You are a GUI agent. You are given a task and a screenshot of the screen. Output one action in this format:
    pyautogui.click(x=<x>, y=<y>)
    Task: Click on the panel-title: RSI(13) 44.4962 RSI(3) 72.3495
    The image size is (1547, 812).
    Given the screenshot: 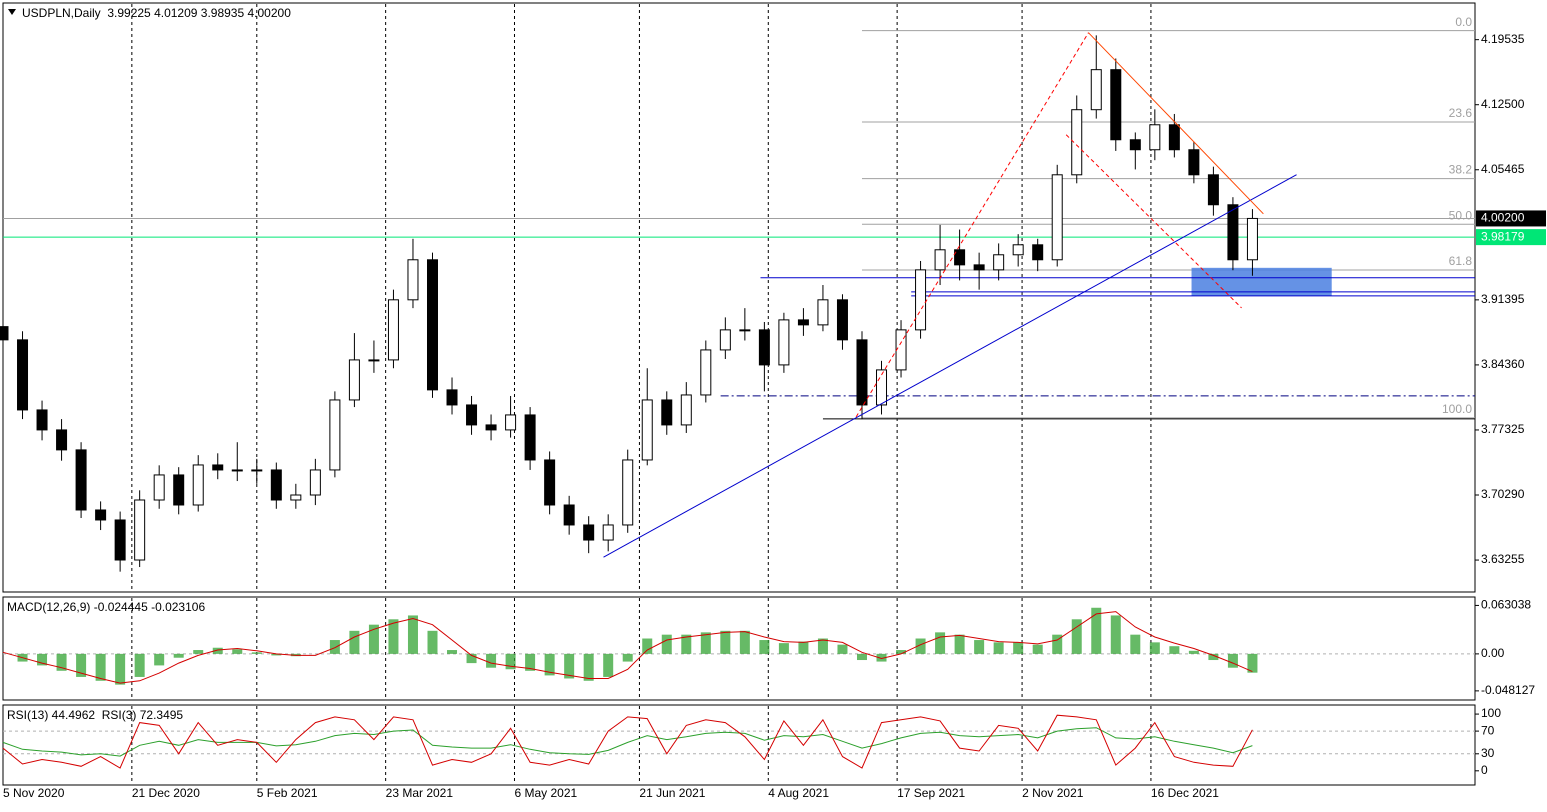 What is the action you would take?
    pyautogui.click(x=95, y=715)
    